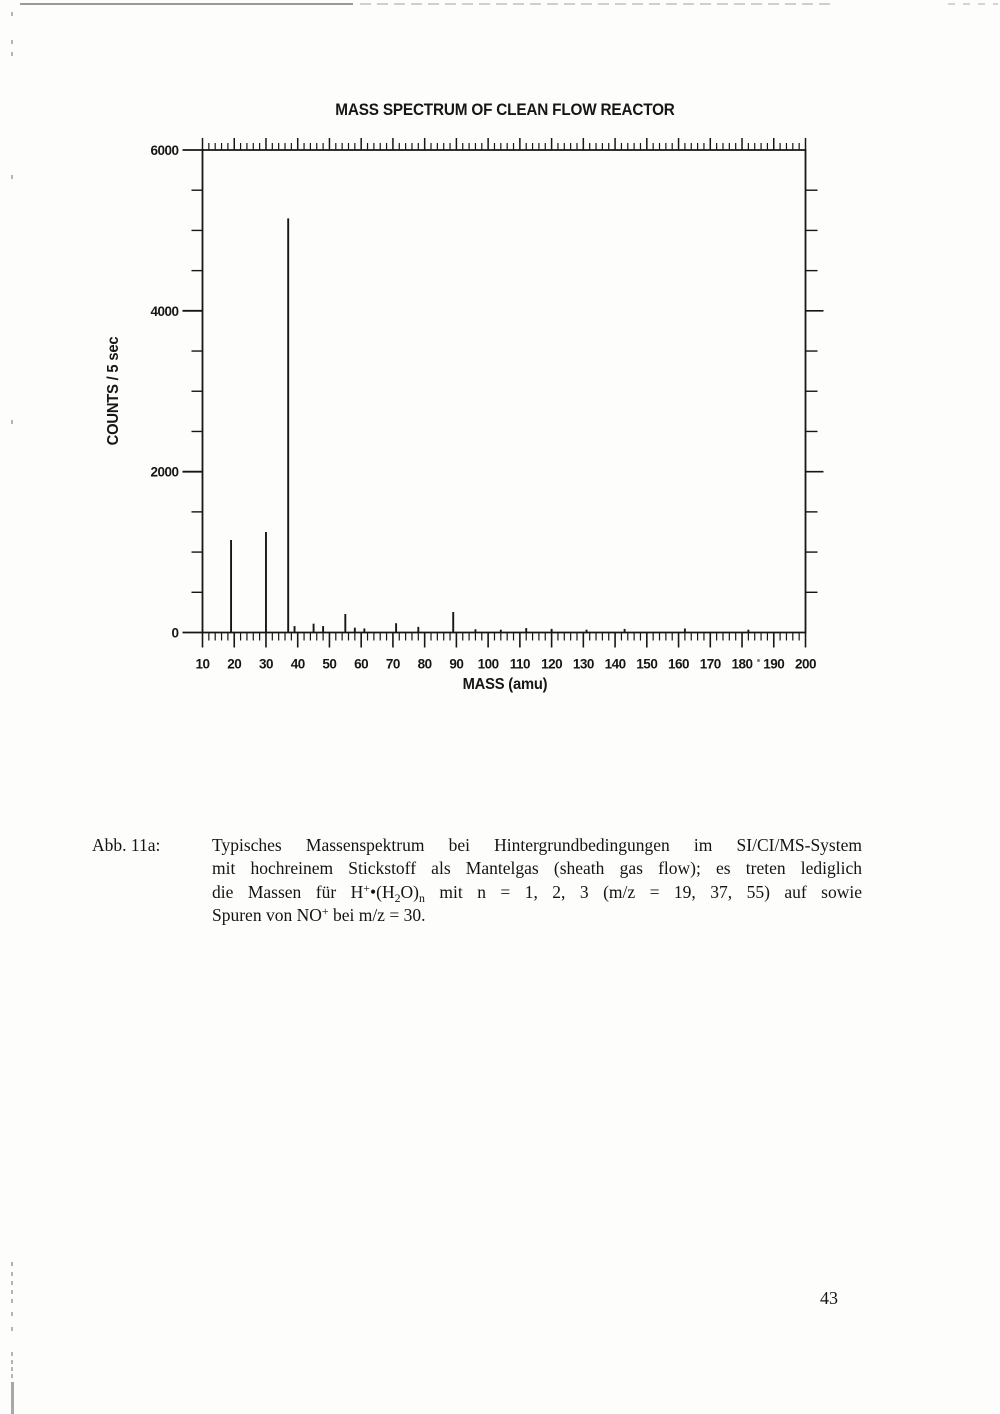 The width and height of the screenshot is (1000, 1414). What do you see at coordinates (488, 664) in the screenshot?
I see `svg-text: 100` at bounding box center [488, 664].